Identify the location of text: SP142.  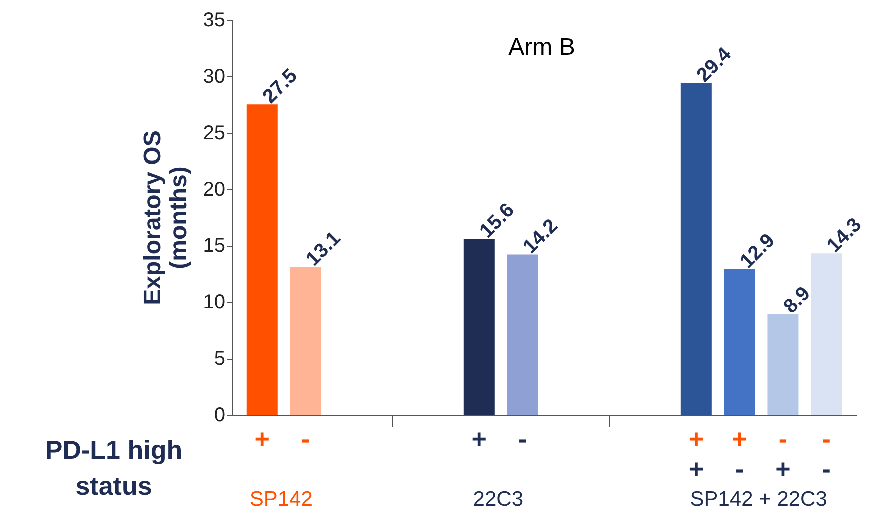
(281, 499).